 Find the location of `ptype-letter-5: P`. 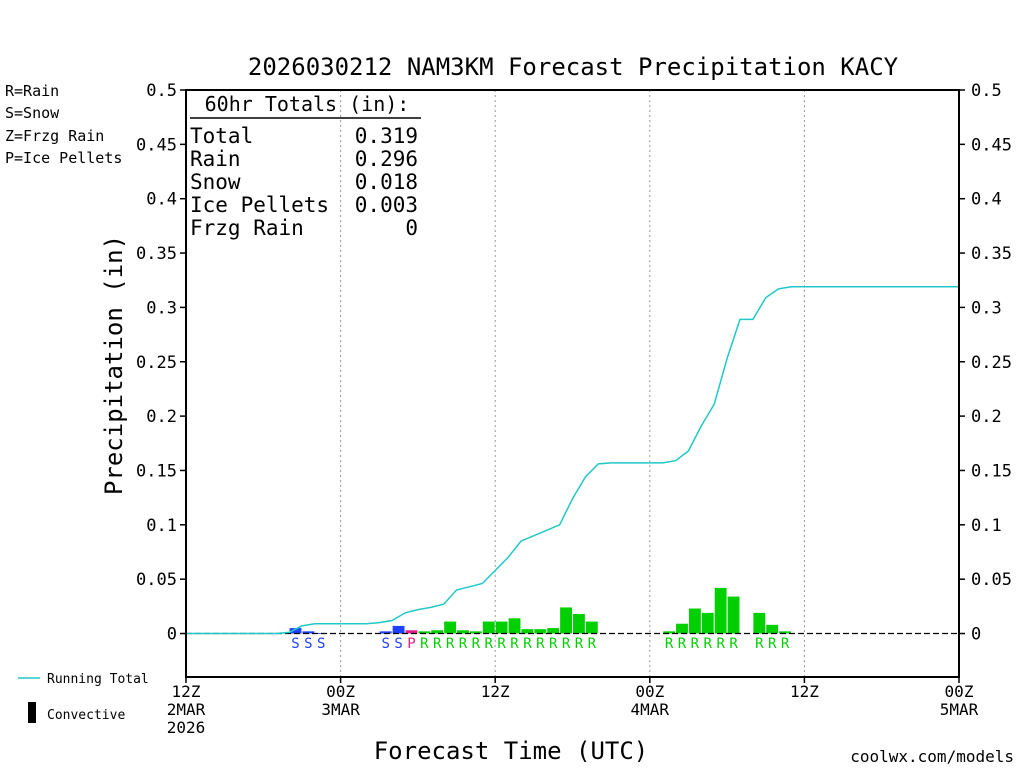

ptype-letter-5: P is located at coordinates (411, 644).